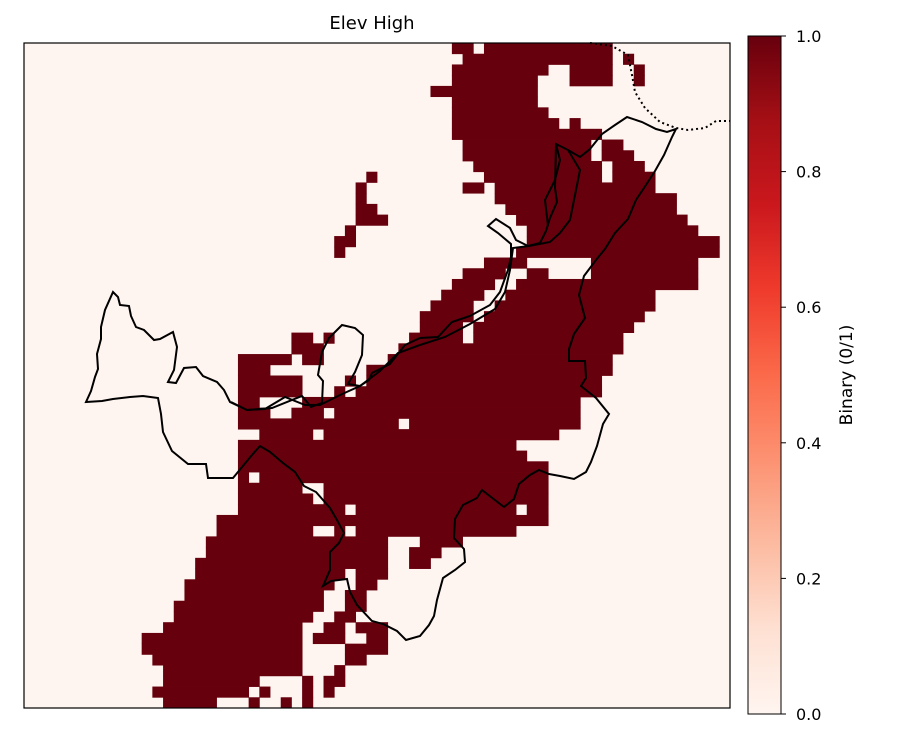 Image resolution: width=900 pixels, height=750 pixels. I want to click on colorbar-tick-label: 0.0, so click(808, 714).